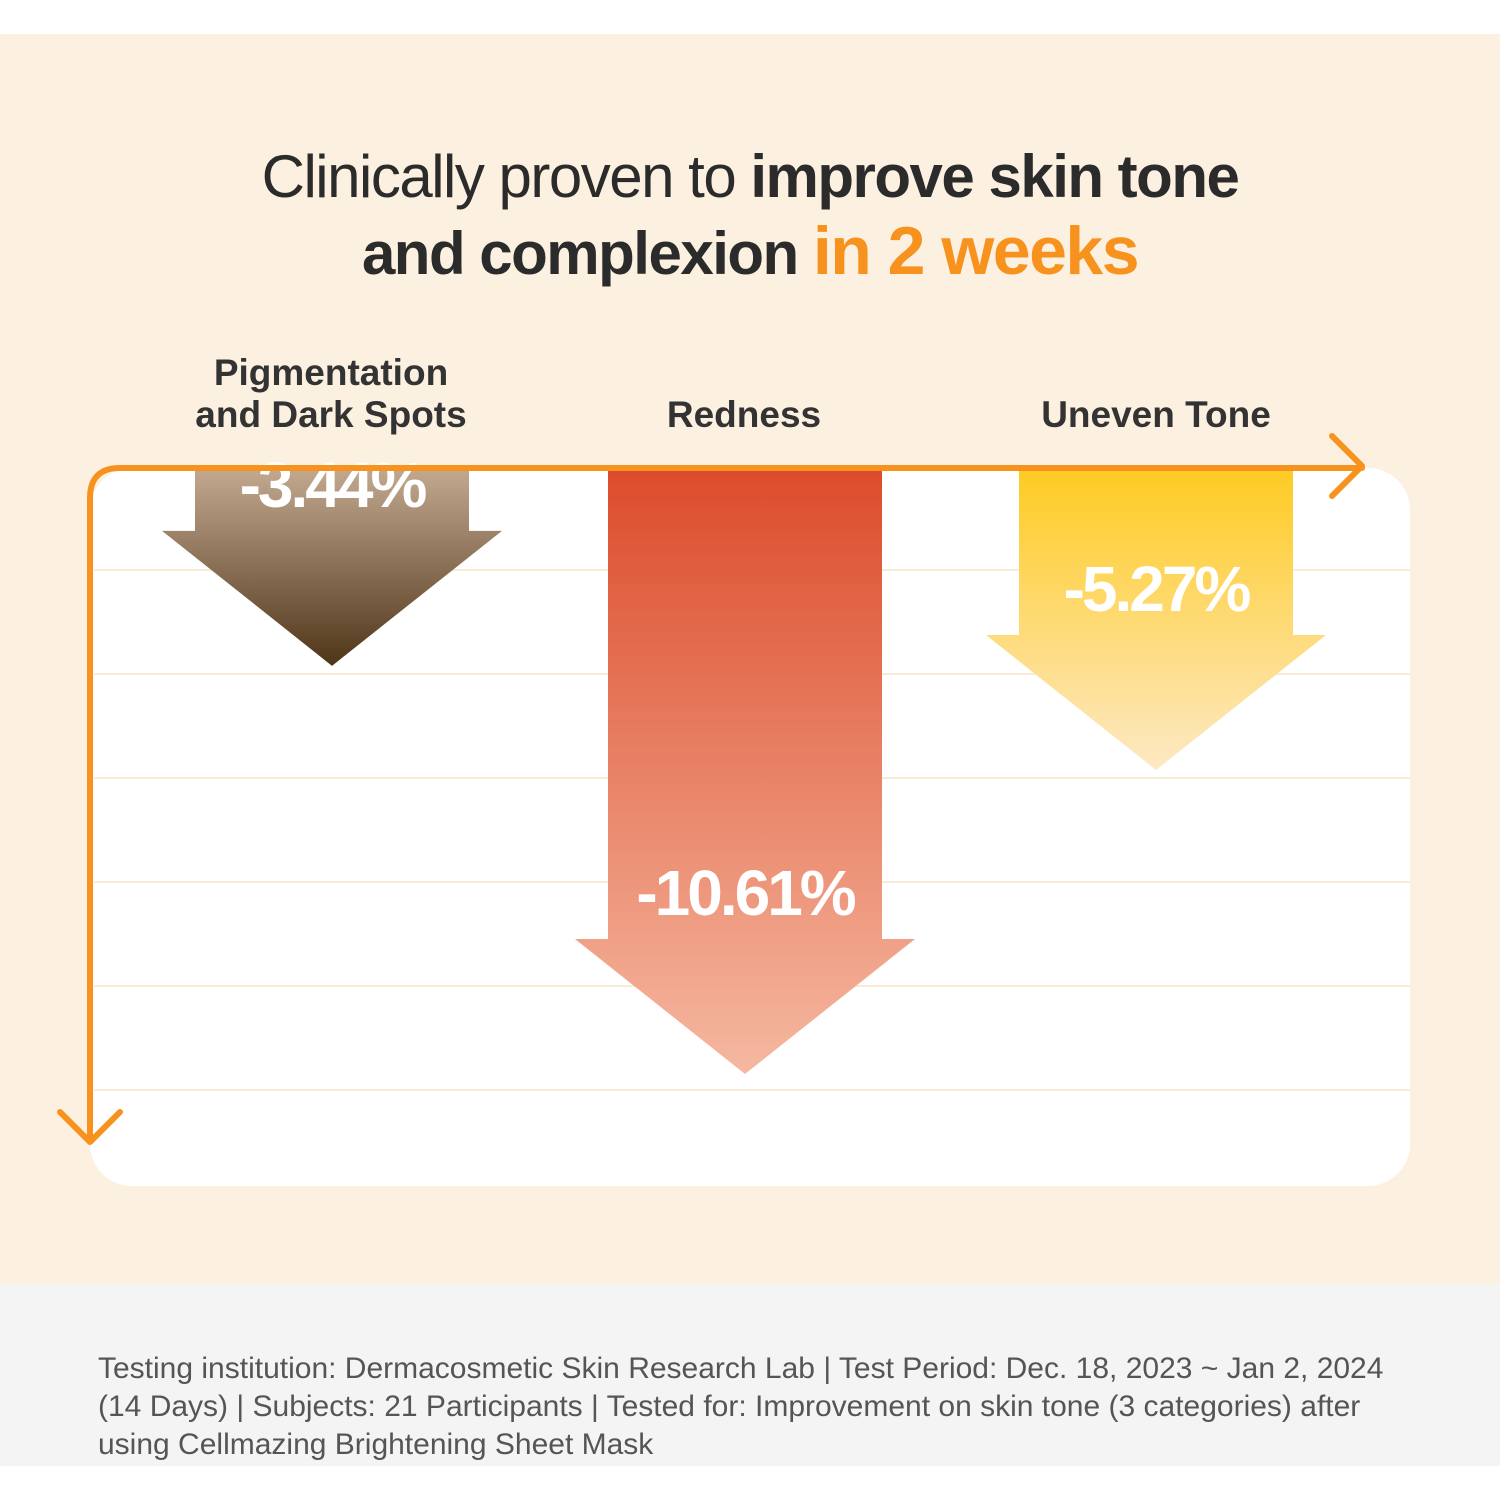  What do you see at coordinates (994, 176) in the screenshot?
I see `headline-bold-text: improve skin tone` at bounding box center [994, 176].